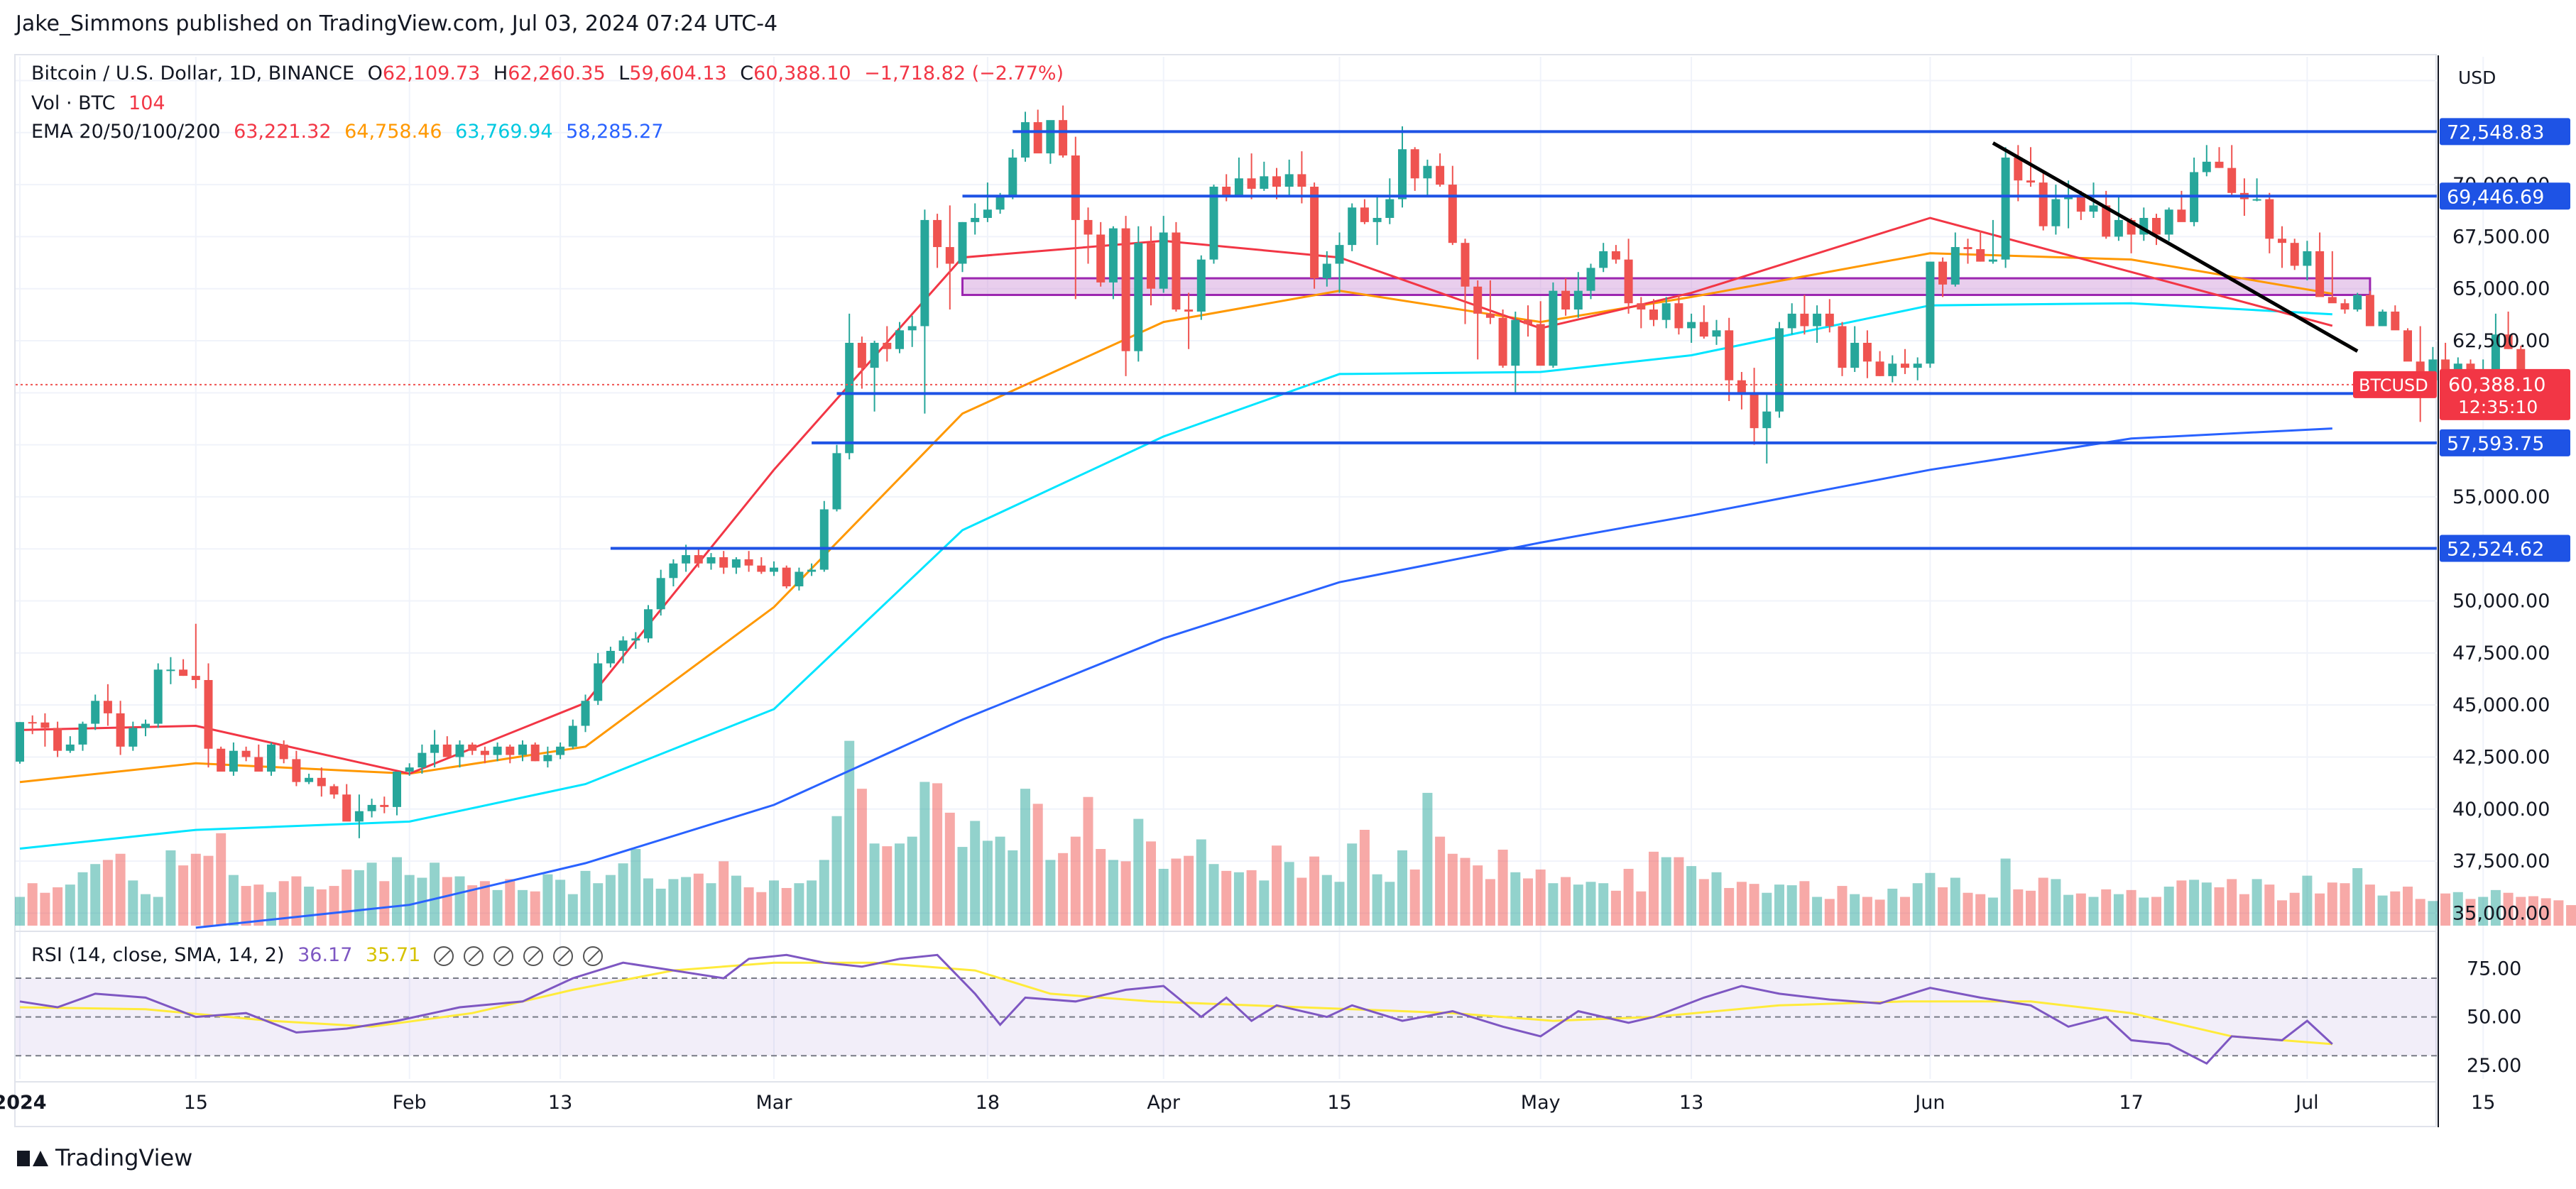 The width and height of the screenshot is (2576, 1189). I want to click on rsi-legend: RSI (14, close, SMA, 14, 2) 36.17 35.71, so click(322, 955).